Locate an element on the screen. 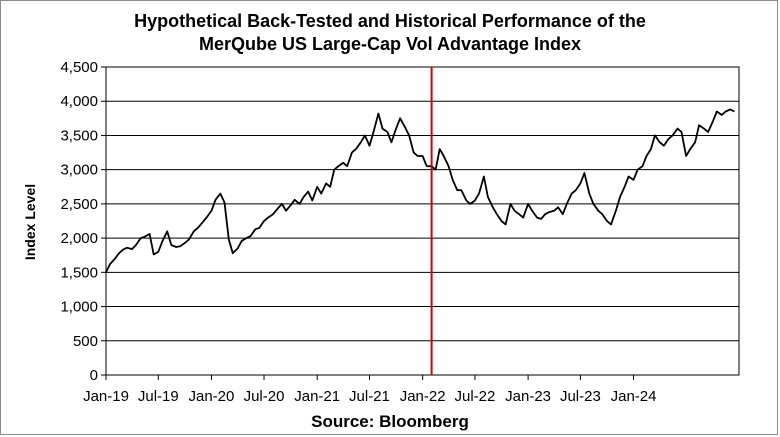 The image size is (780, 437). x-tick-label: Jul-21 is located at coordinates (369, 396).